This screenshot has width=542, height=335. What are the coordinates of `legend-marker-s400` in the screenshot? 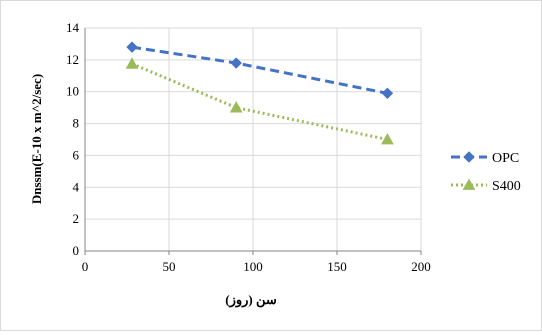 It's located at (469, 184).